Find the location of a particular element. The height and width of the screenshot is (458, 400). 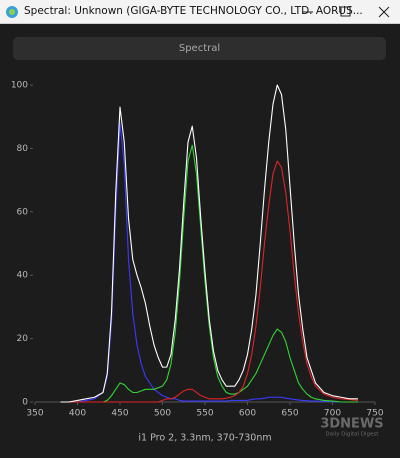

tab-button: Spectral is located at coordinates (199, 48).